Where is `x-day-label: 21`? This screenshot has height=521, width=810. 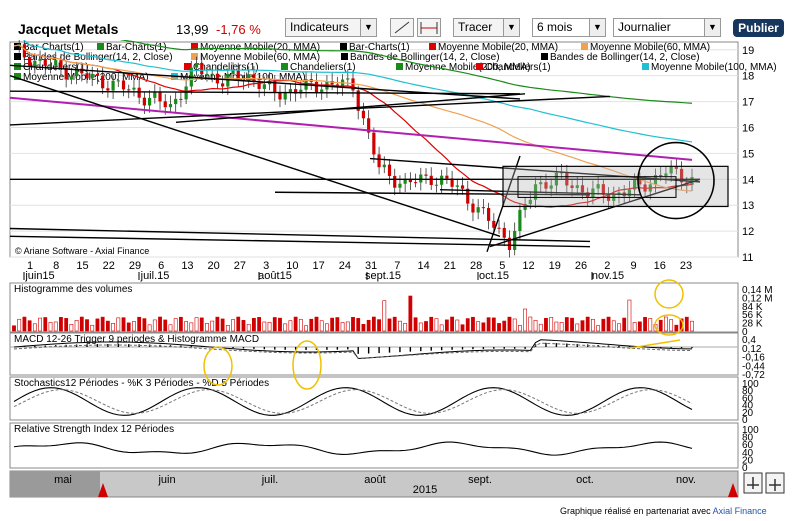 x-day-label: 21 is located at coordinates (450, 266).